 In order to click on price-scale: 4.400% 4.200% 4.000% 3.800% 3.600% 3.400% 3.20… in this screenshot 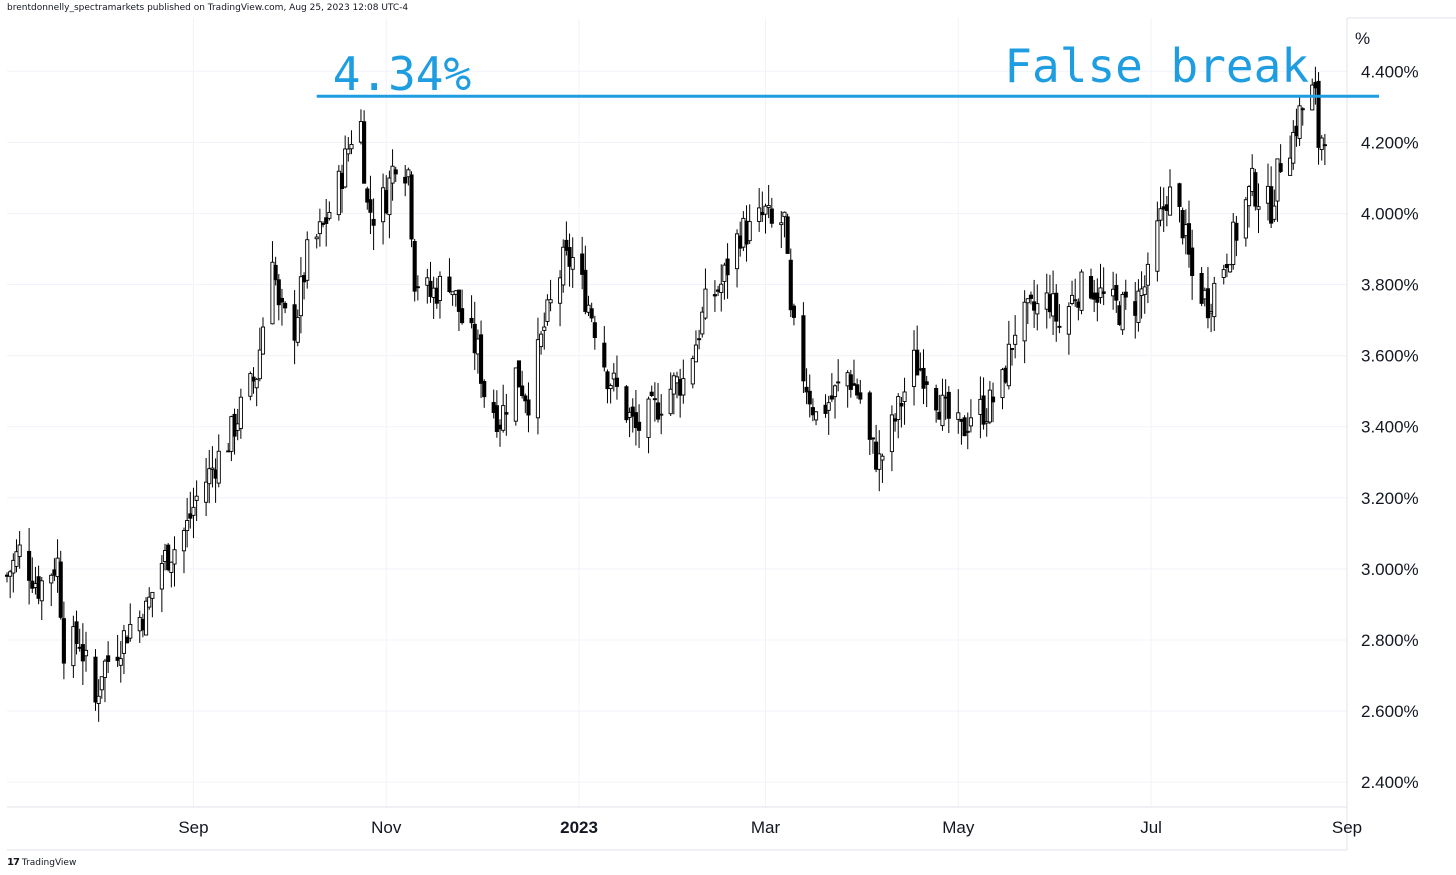, I will do `click(1390, 427)`.